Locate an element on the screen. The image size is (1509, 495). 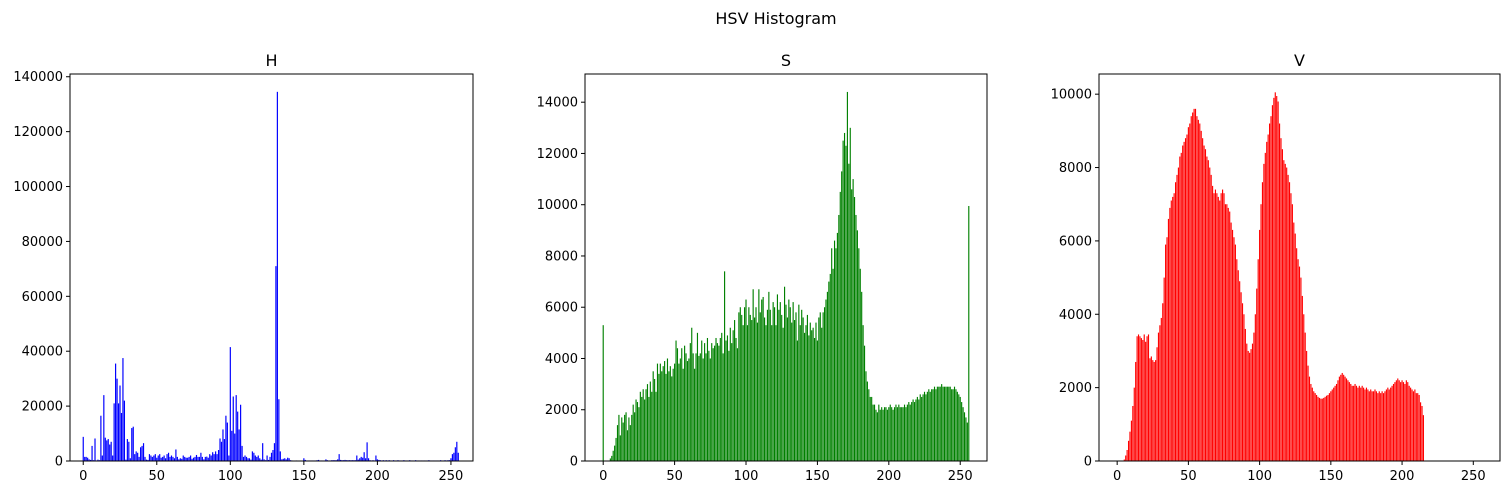
s-x-tick-label: 150 is located at coordinates (817, 476).